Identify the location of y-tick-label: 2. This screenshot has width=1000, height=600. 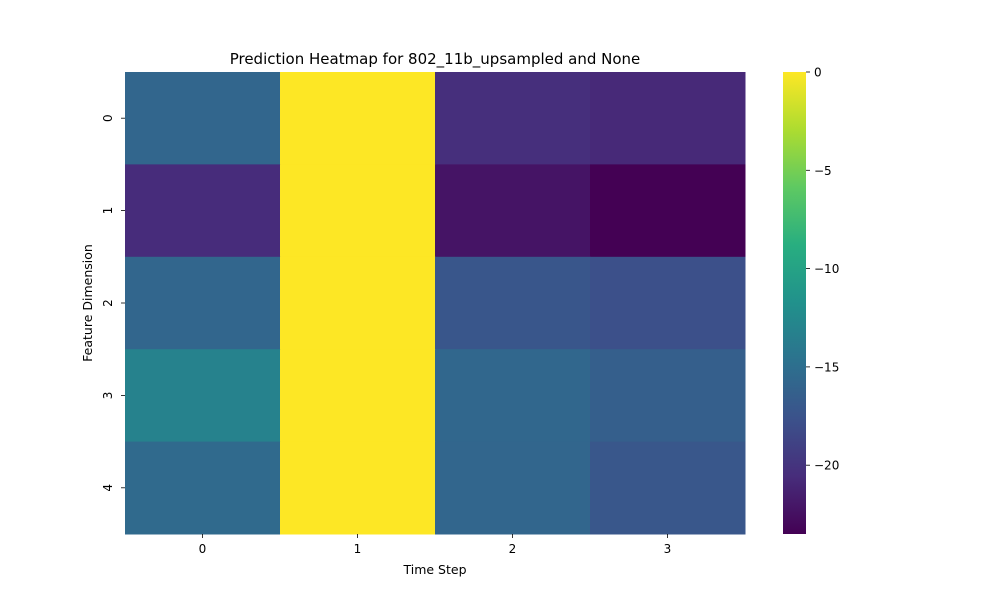
(108, 303).